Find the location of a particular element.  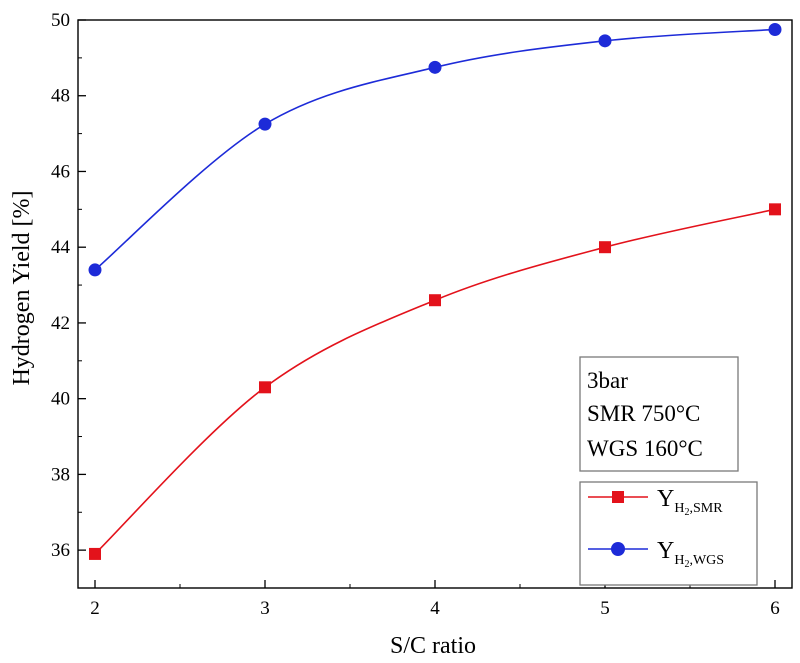

annotation-box: 3bar SMR 750°C WGS 160°C is located at coordinates (659, 414).